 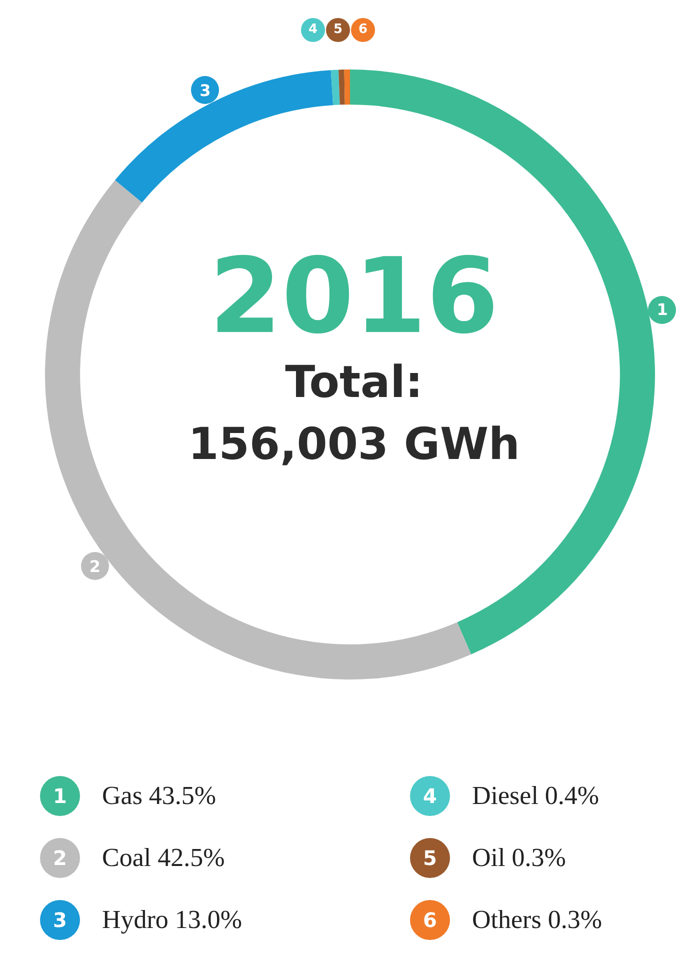 I want to click on legend-label: Gas 43.5%, so click(x=159, y=796).